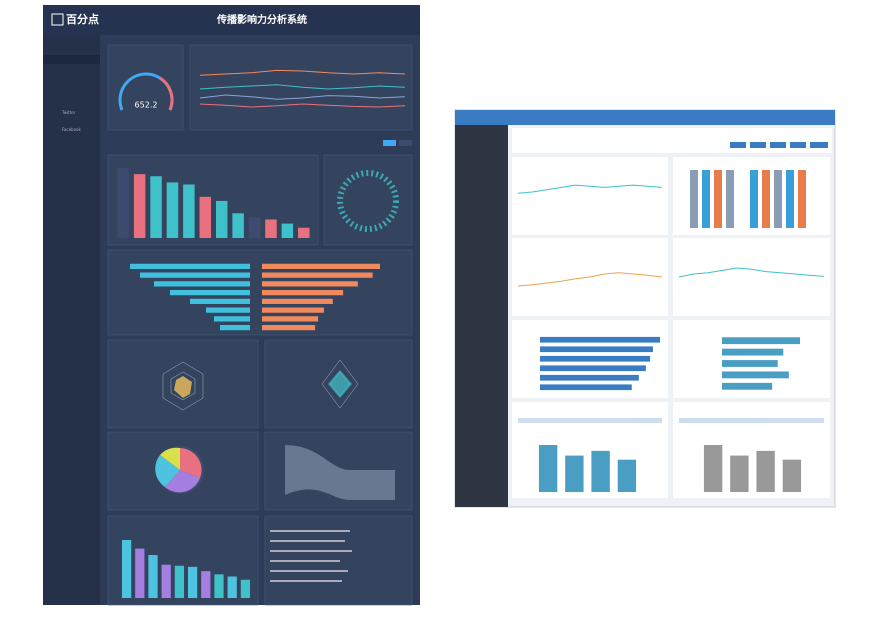  What do you see at coordinates (166, 93) in the screenshot?
I see `gauge-arc-red` at bounding box center [166, 93].